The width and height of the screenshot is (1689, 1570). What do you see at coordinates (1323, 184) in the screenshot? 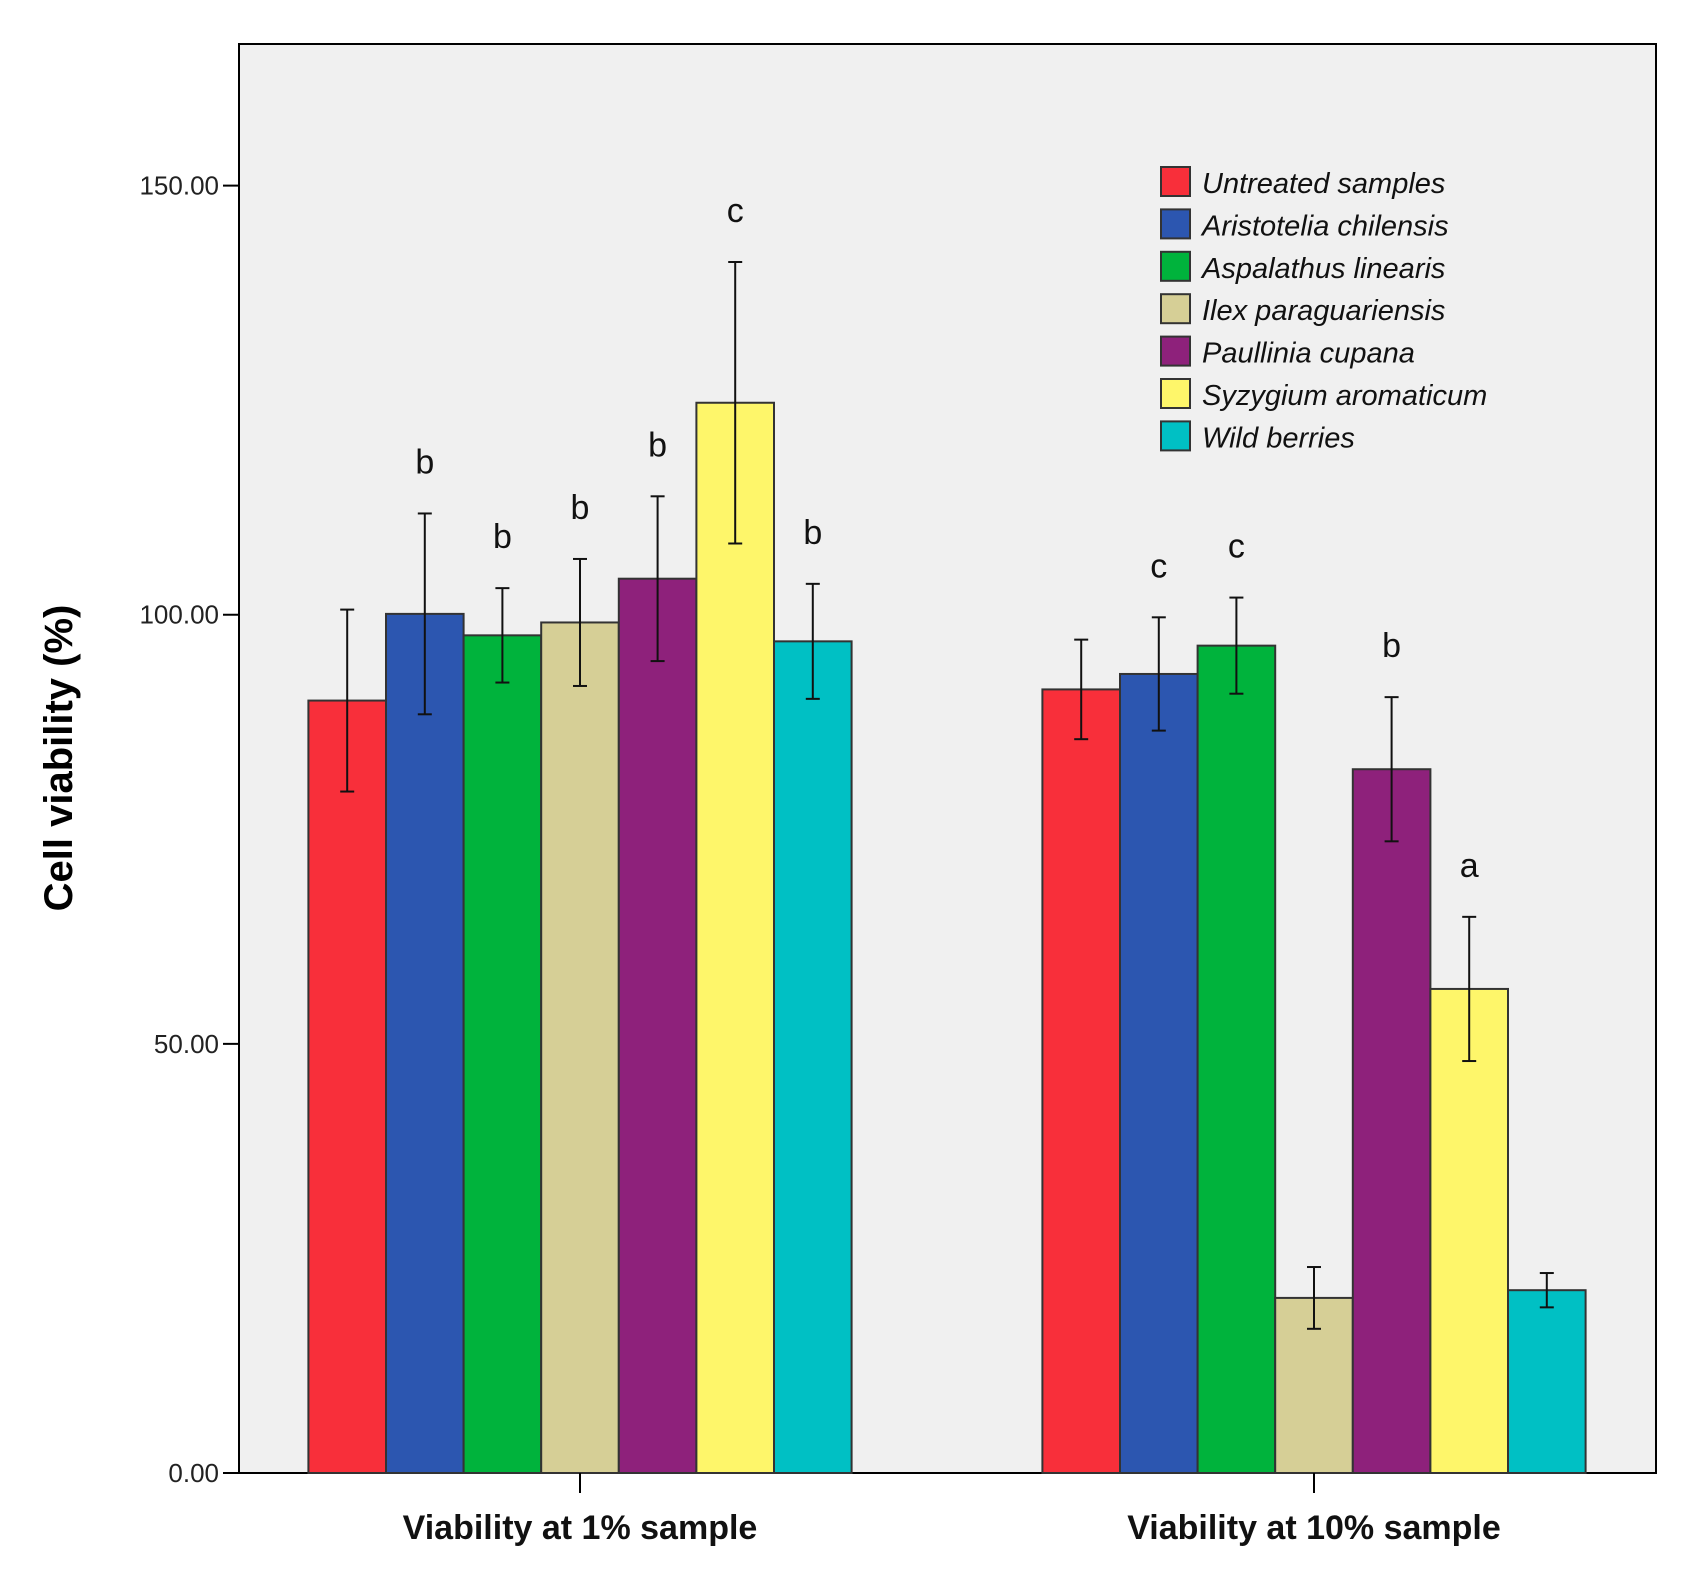
I see `legend-label: Untreated samples` at bounding box center [1323, 184].